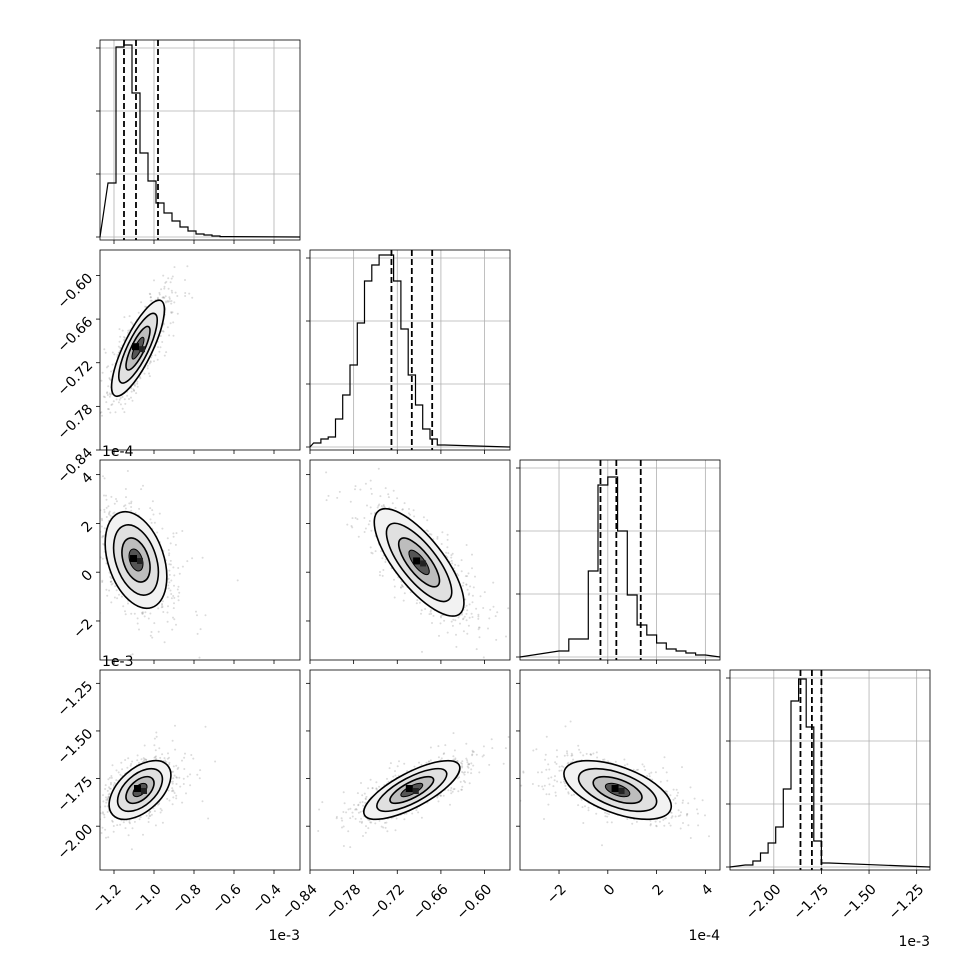 This screenshot has height=970, width=970. I want to click on density-peak, so click(142, 349).